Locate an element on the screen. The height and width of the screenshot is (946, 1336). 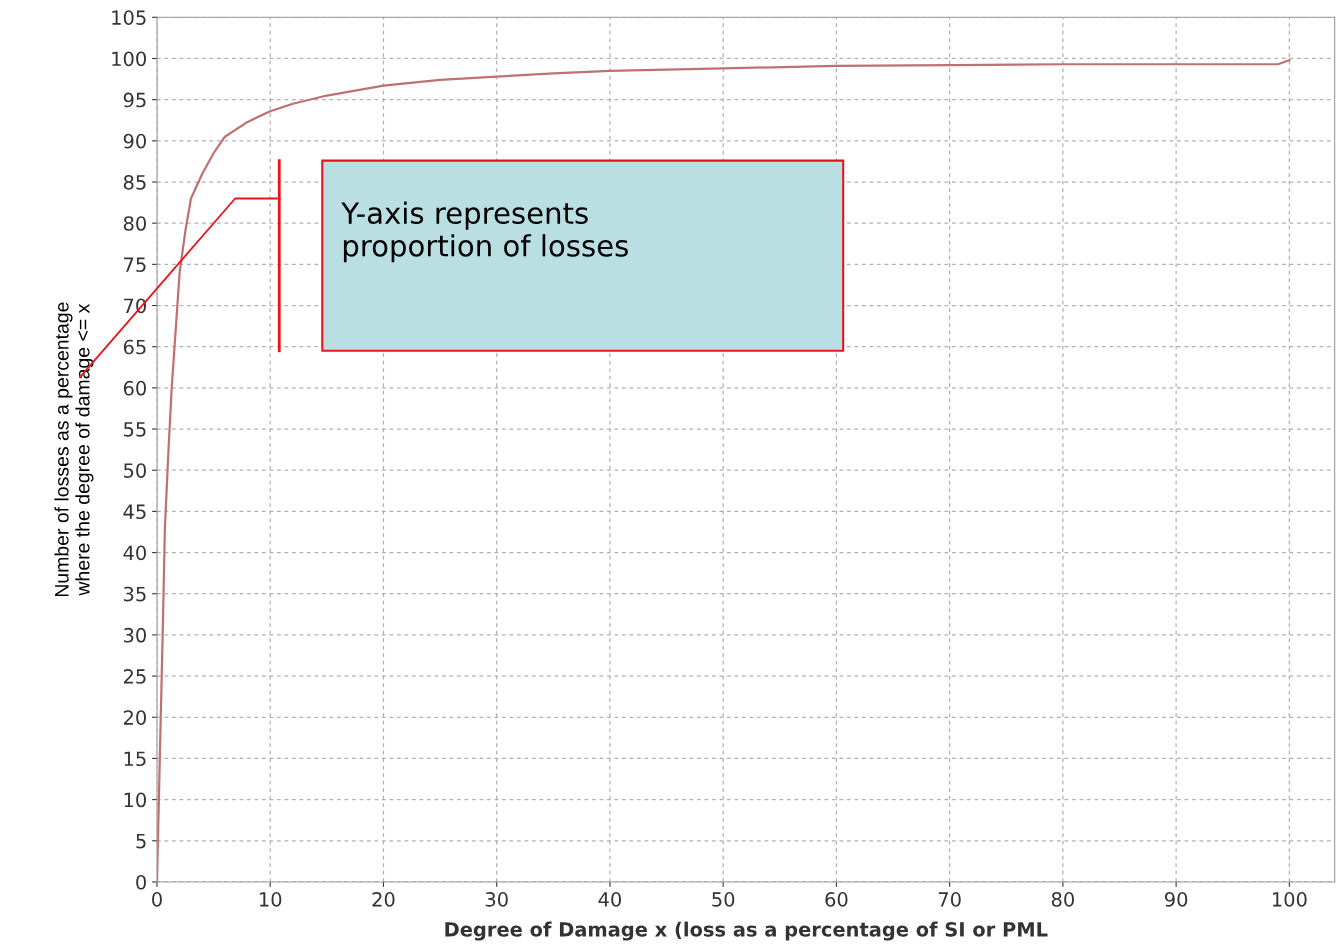
y-tick-label: 30 is located at coordinates (135, 635).